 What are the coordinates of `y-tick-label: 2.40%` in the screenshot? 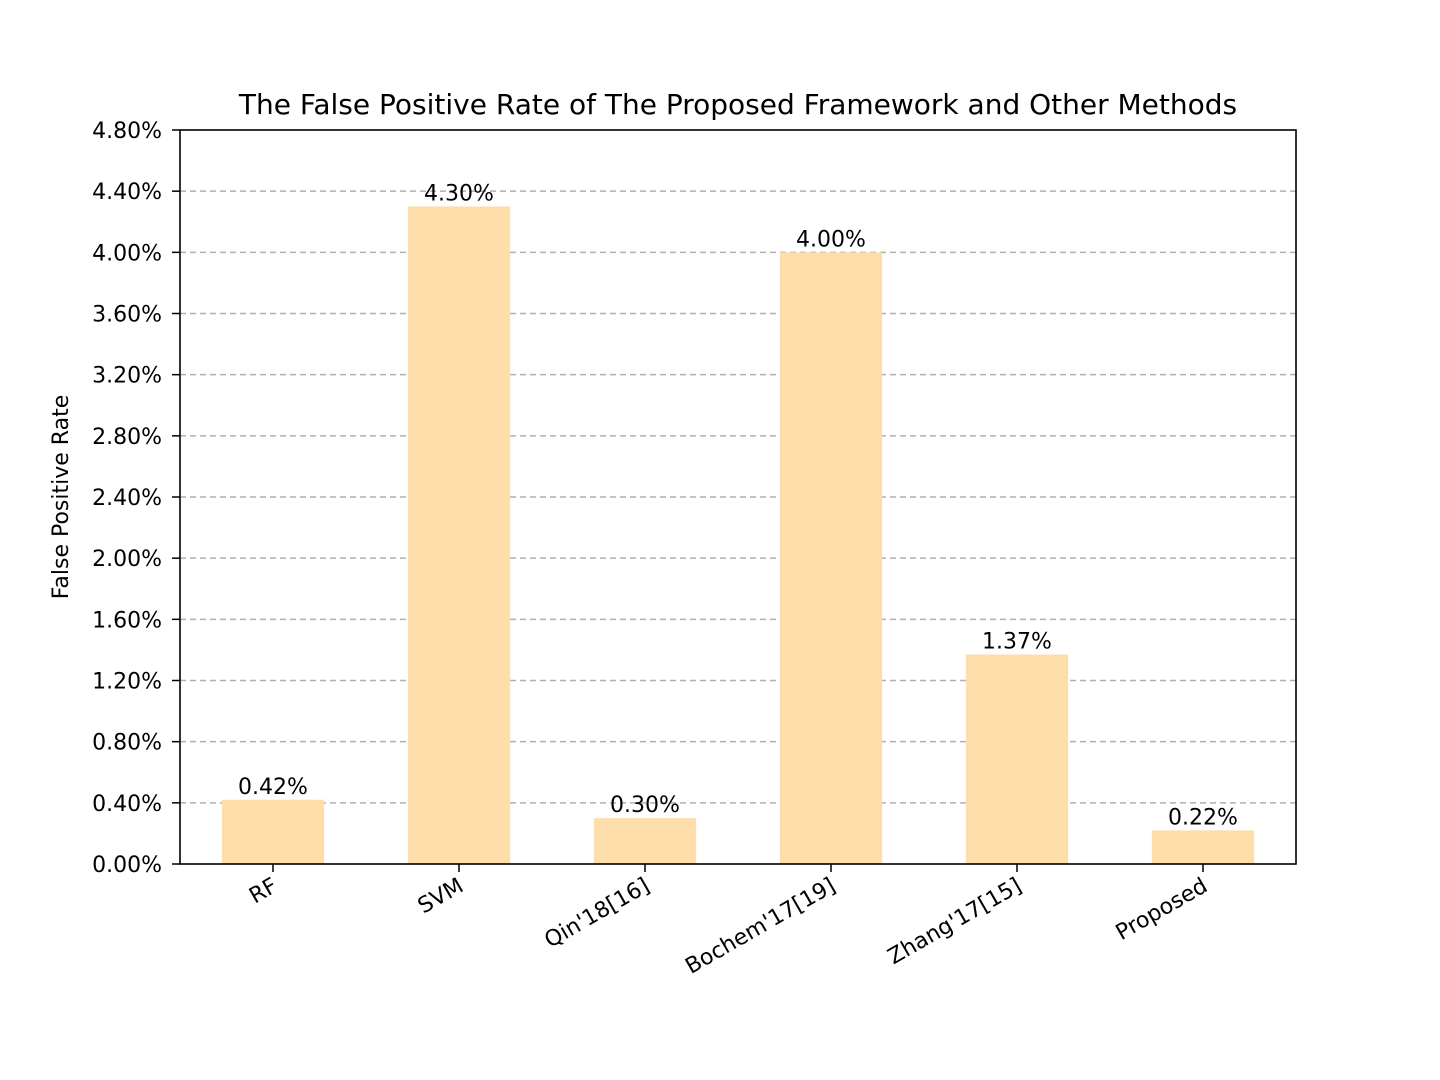 It's located at (127, 498).